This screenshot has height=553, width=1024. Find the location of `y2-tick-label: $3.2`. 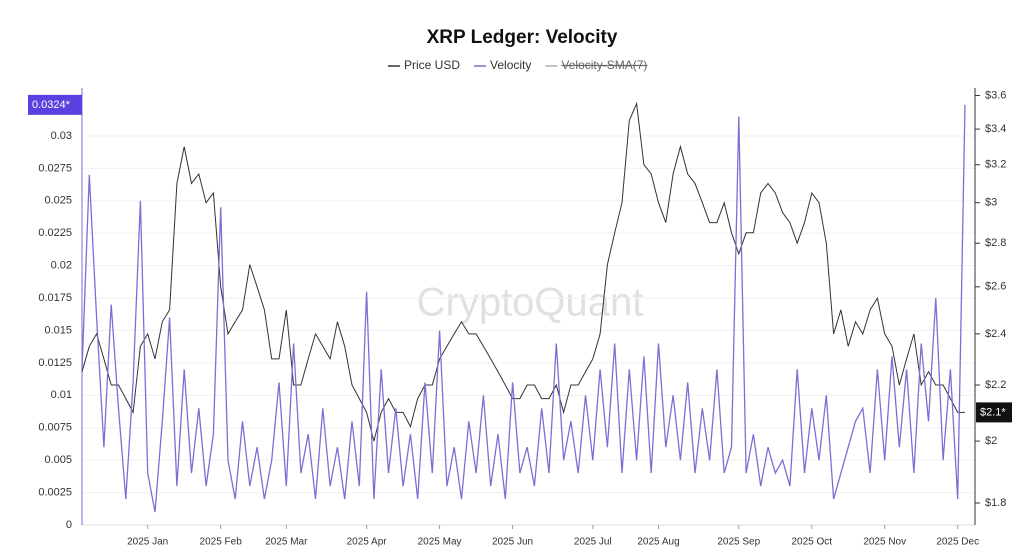

y2-tick-label: $3.2 is located at coordinates (995, 165).